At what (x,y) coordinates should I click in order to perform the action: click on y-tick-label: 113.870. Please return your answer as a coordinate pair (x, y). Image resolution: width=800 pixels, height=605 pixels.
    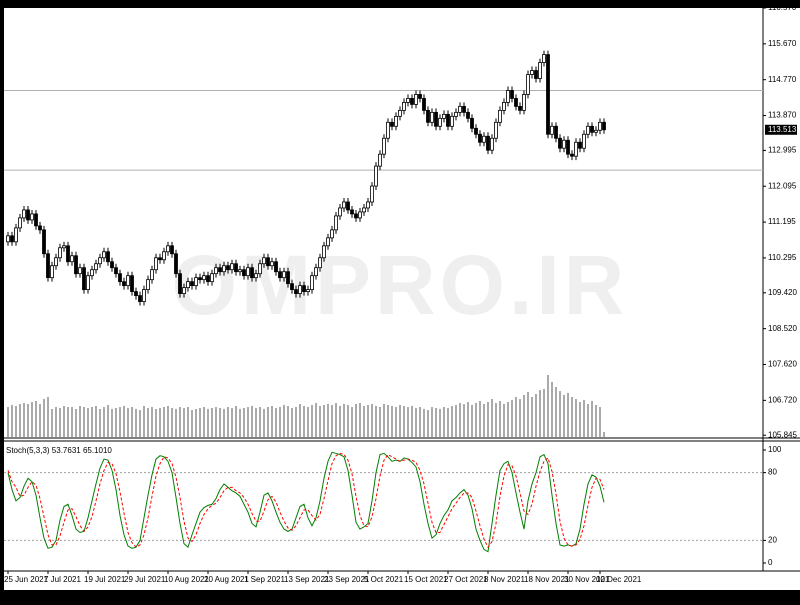
    Looking at the image, I should click on (782, 115).